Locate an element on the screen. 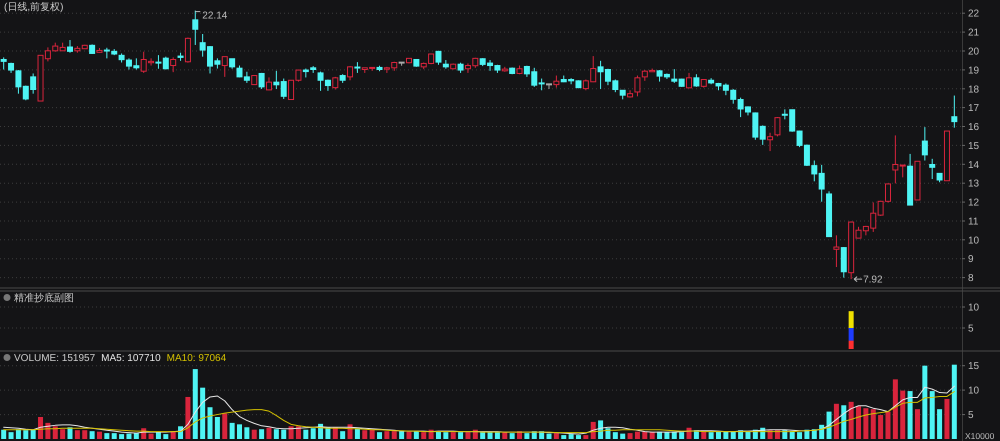 The image size is (1000, 441). y-tick-label: 16 is located at coordinates (974, 127).